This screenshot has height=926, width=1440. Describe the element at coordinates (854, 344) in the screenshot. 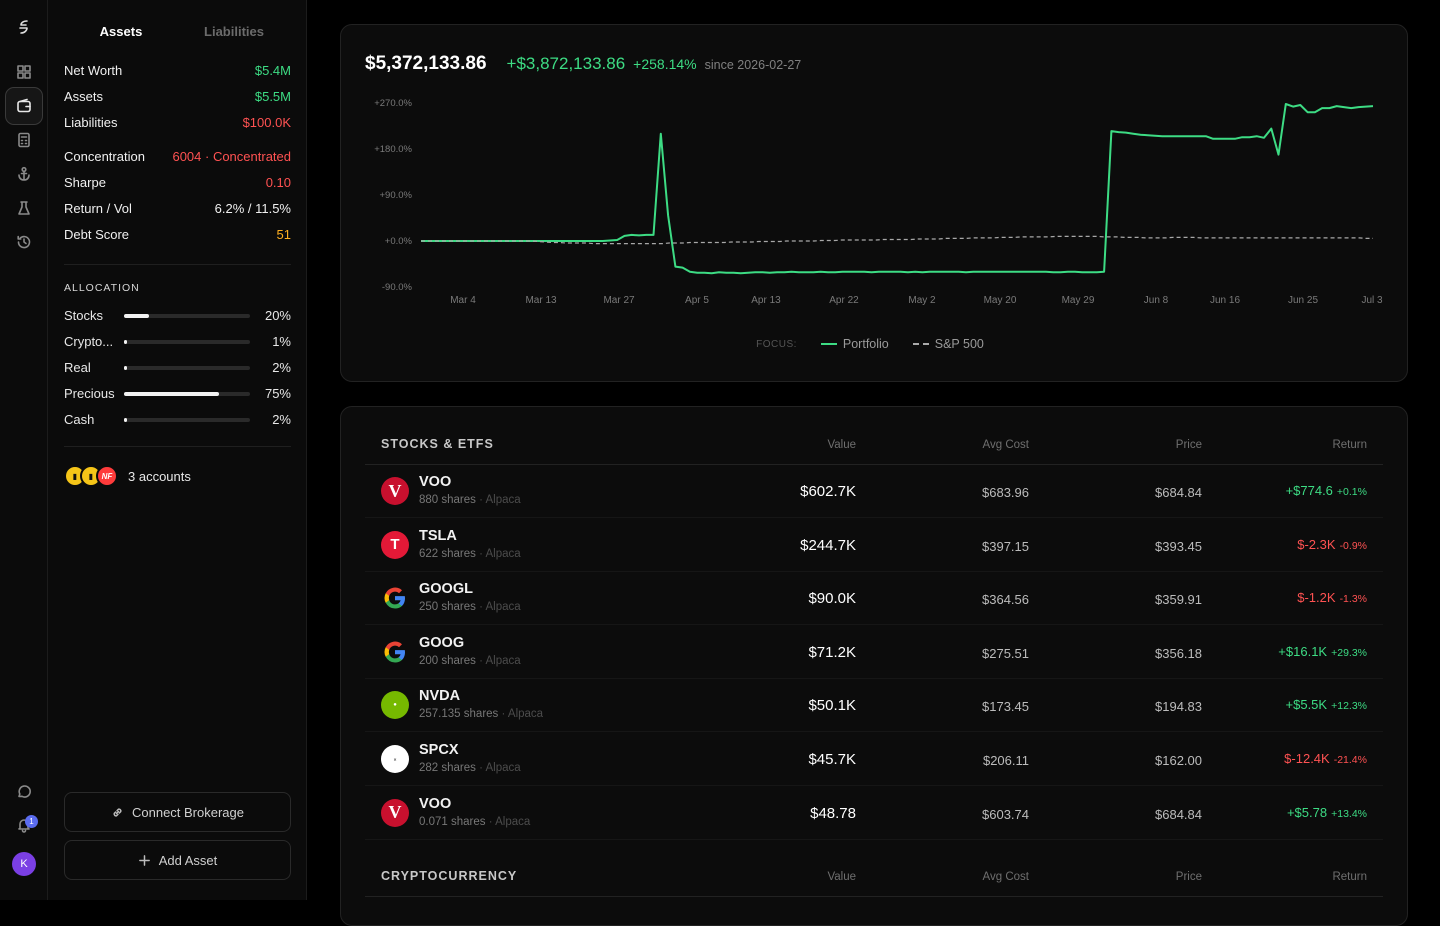

I see `legend-portfolio: Portfolio` at that location.